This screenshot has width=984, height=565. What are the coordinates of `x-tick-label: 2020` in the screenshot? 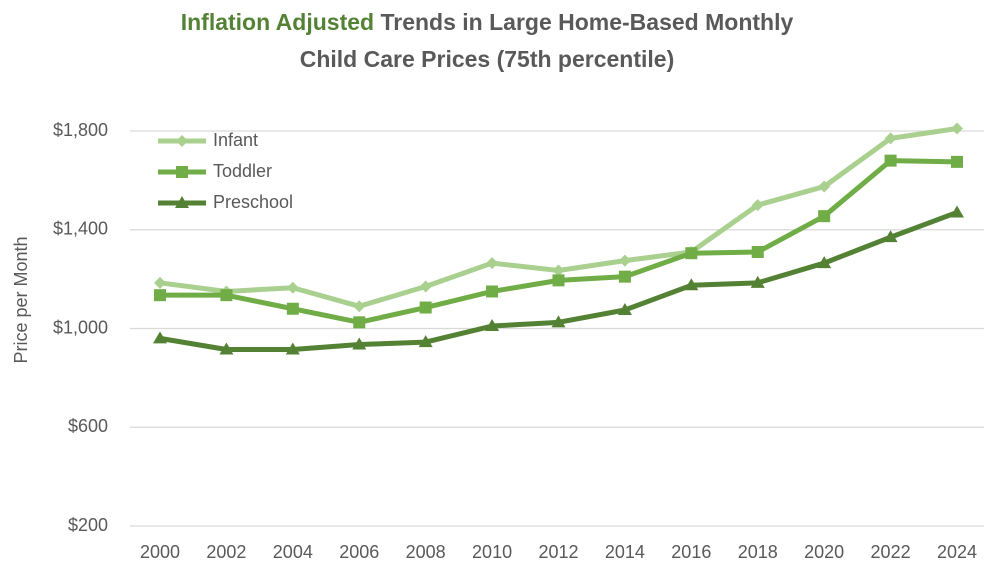 It's located at (824, 552).